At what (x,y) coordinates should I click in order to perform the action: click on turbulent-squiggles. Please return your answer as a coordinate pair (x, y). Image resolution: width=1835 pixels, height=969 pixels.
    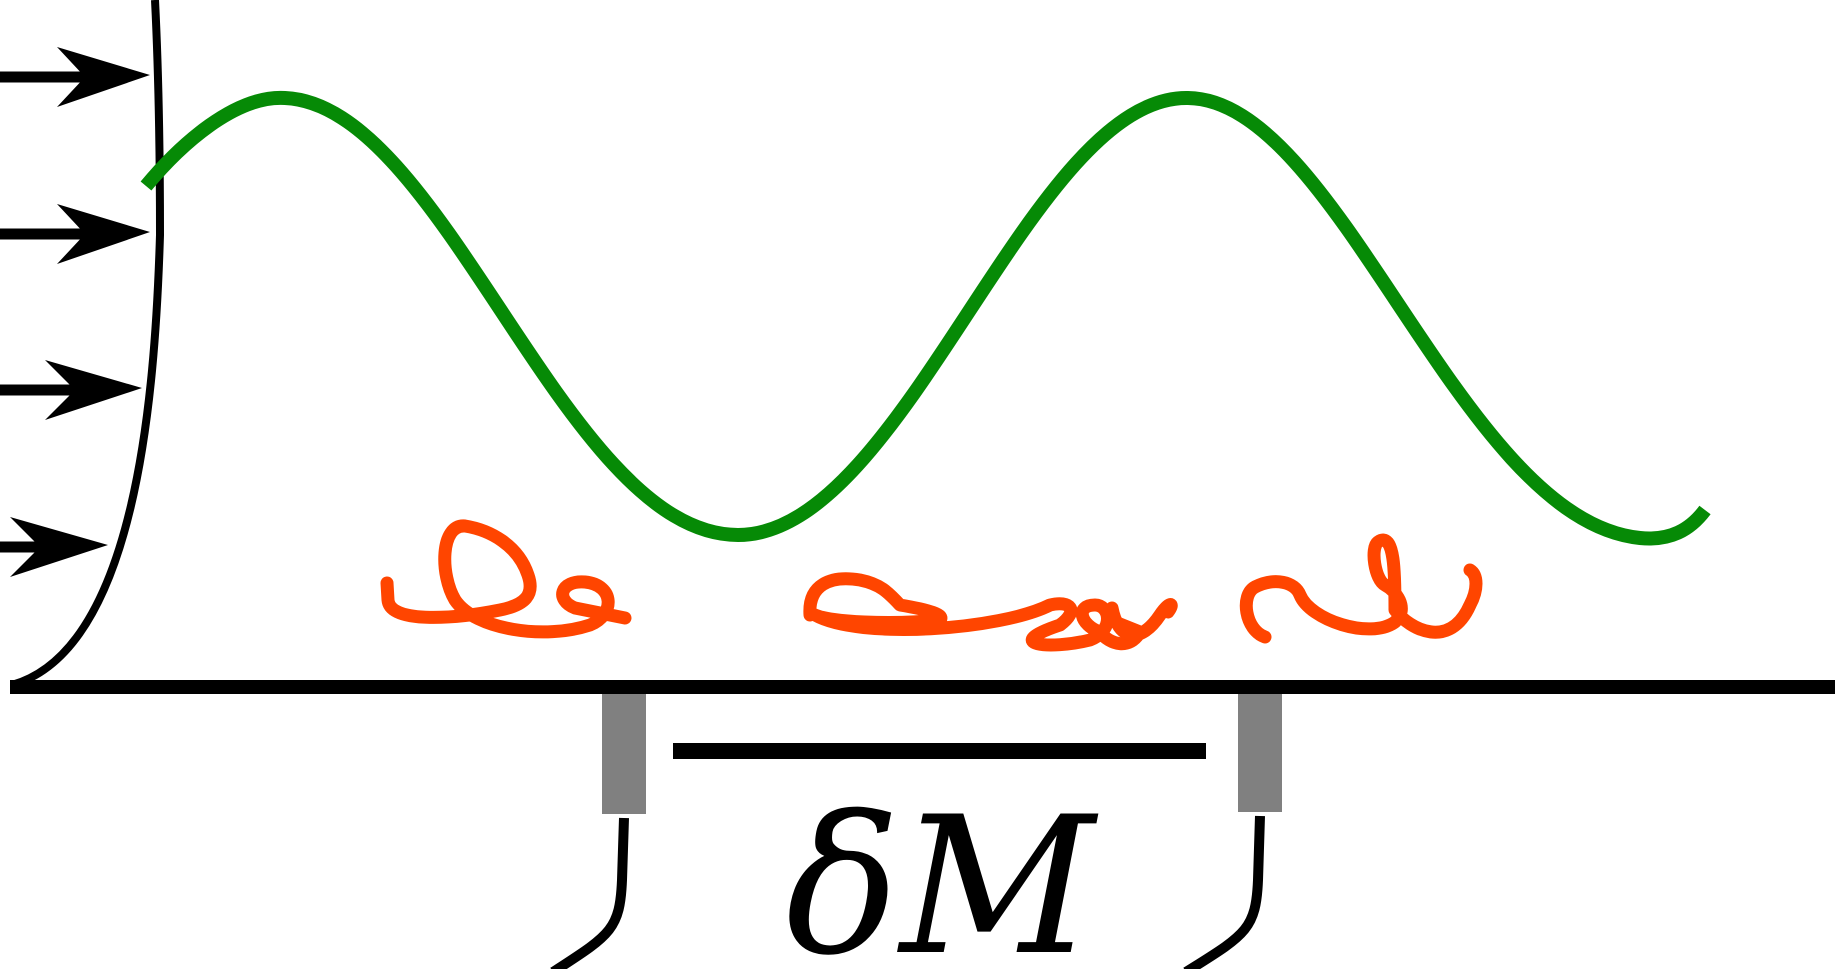
    Looking at the image, I should click on (931, 585).